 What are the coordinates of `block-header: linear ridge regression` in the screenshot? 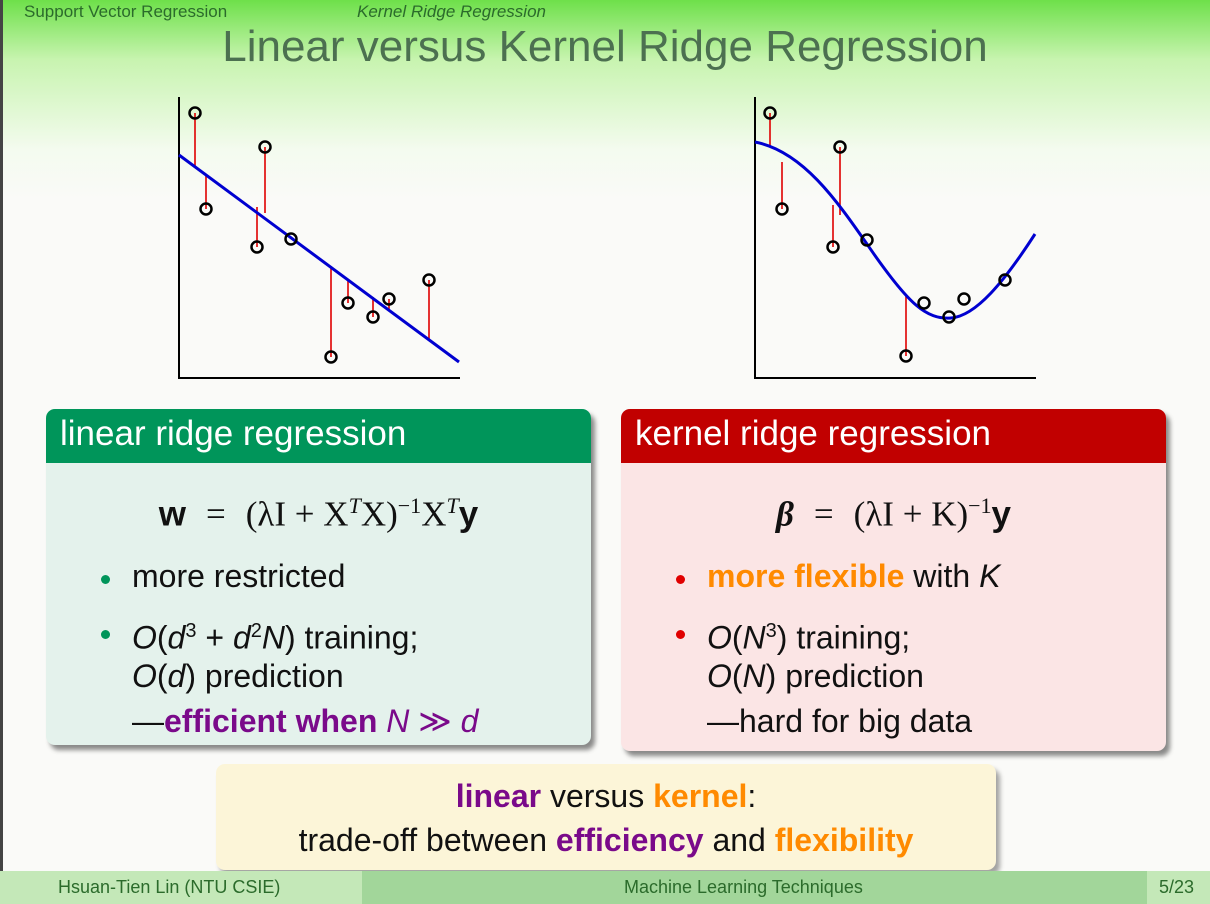 It's located at (318, 436).